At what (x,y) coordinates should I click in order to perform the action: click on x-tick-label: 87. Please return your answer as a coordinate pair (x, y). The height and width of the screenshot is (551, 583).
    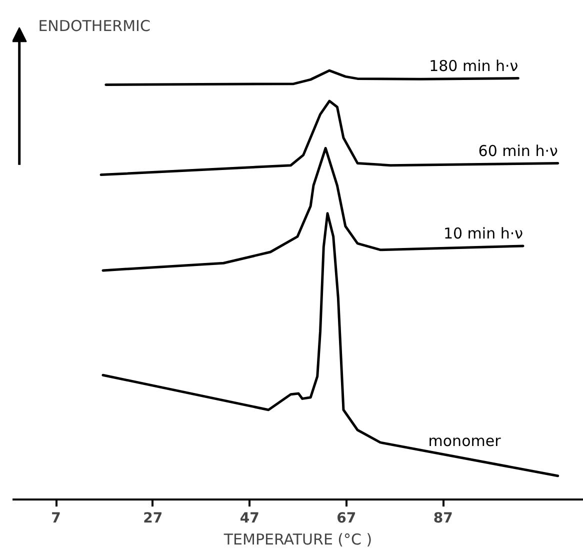
    Looking at the image, I should click on (443, 518).